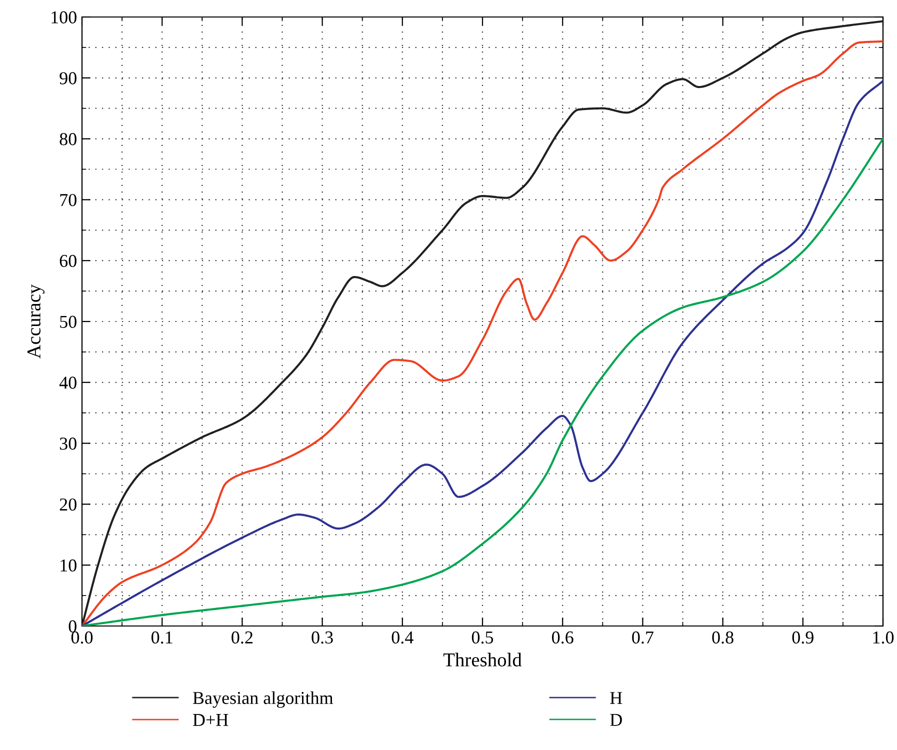 This screenshot has height=750, width=897. Describe the element at coordinates (616, 720) in the screenshot. I see `legend-label: D` at that location.